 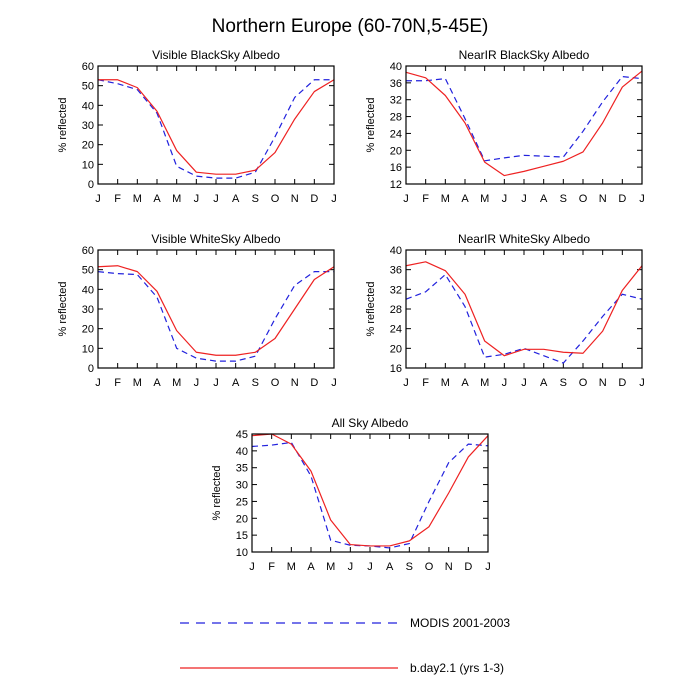 What do you see at coordinates (88, 251) in the screenshot?
I see `y-tick-label: 60` at bounding box center [88, 251].